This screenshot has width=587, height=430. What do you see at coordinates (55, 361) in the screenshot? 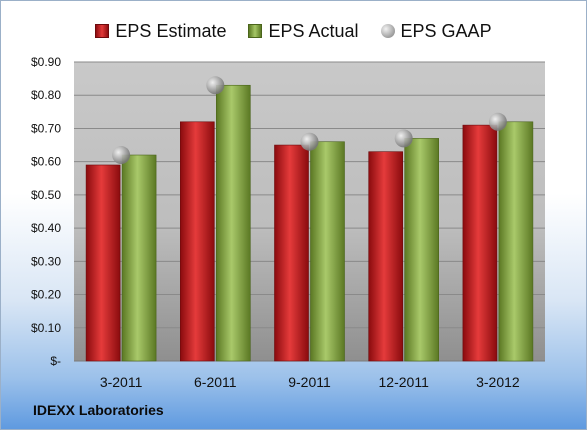
I see `y-tick-label: $-` at bounding box center [55, 361].